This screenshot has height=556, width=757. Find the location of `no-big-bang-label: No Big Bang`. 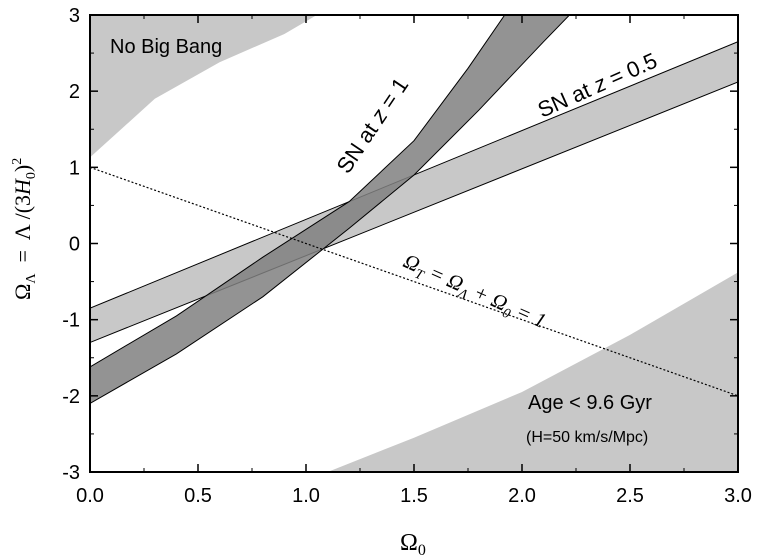

no-big-bang-label: No Big Bang is located at coordinates (166, 47).